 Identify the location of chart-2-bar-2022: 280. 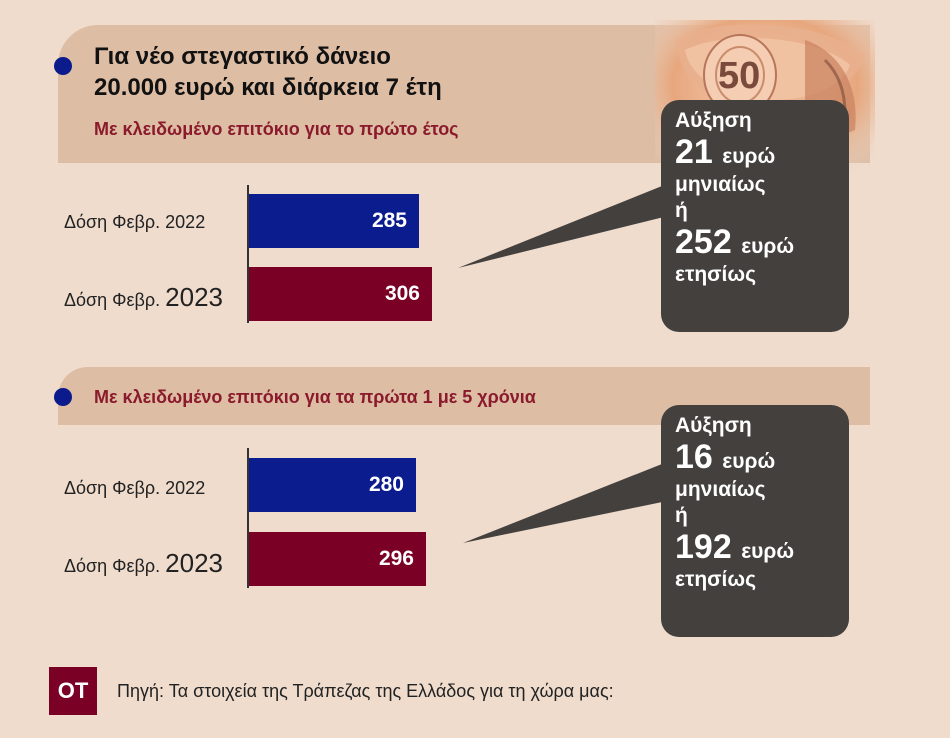
(332, 485).